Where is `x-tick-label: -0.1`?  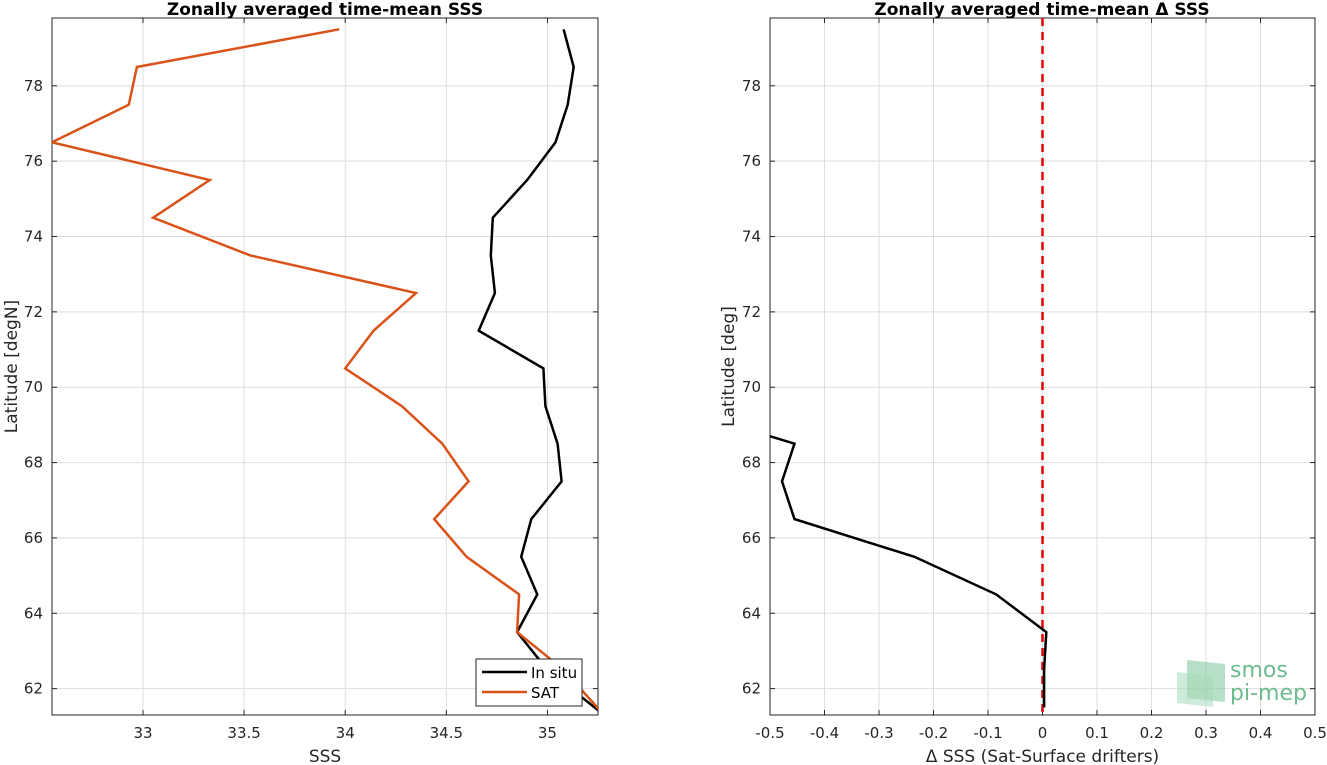 x-tick-label: -0.1 is located at coordinates (987, 733).